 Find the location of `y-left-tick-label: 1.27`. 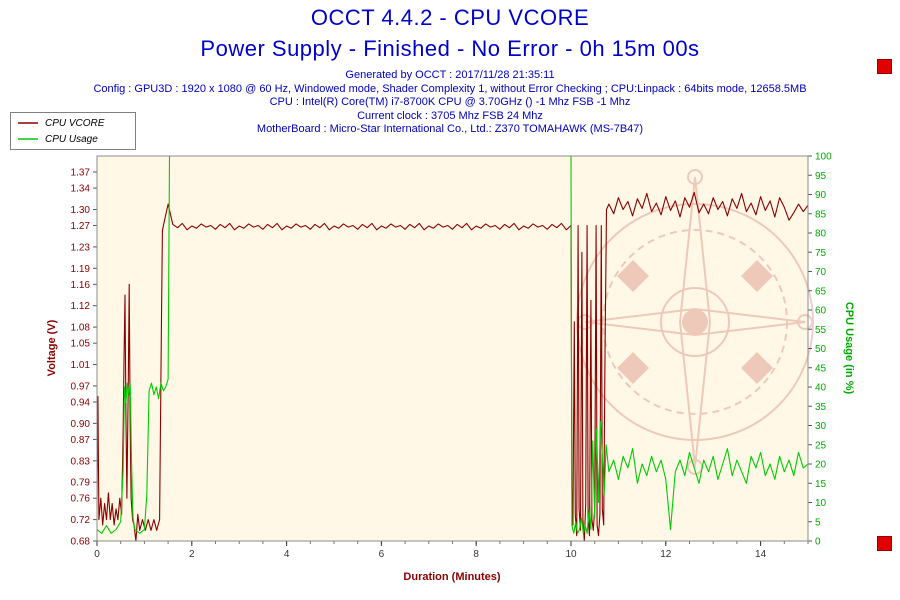

y-left-tick-label: 1.27 is located at coordinates (81, 226).